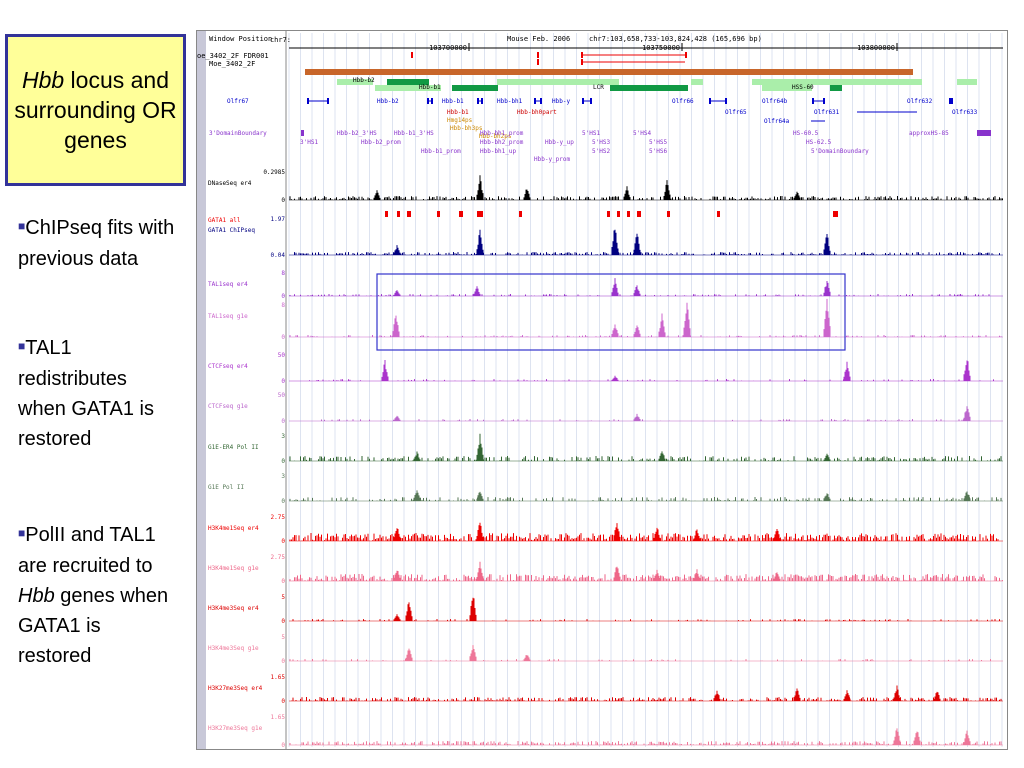 The image size is (1024, 768). What do you see at coordinates (658, 151) in the screenshot?
I see `element-label: 5'HS6` at bounding box center [658, 151].